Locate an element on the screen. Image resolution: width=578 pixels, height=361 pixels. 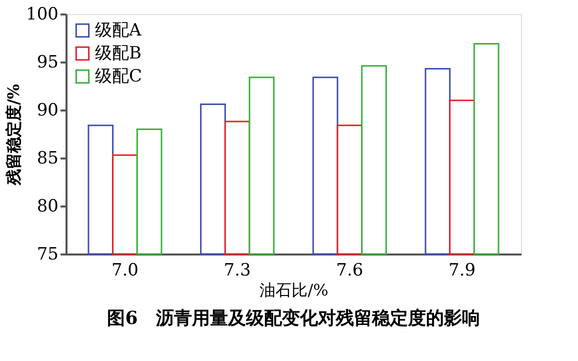
y-tick-label: 75 is located at coordinates (47, 254).